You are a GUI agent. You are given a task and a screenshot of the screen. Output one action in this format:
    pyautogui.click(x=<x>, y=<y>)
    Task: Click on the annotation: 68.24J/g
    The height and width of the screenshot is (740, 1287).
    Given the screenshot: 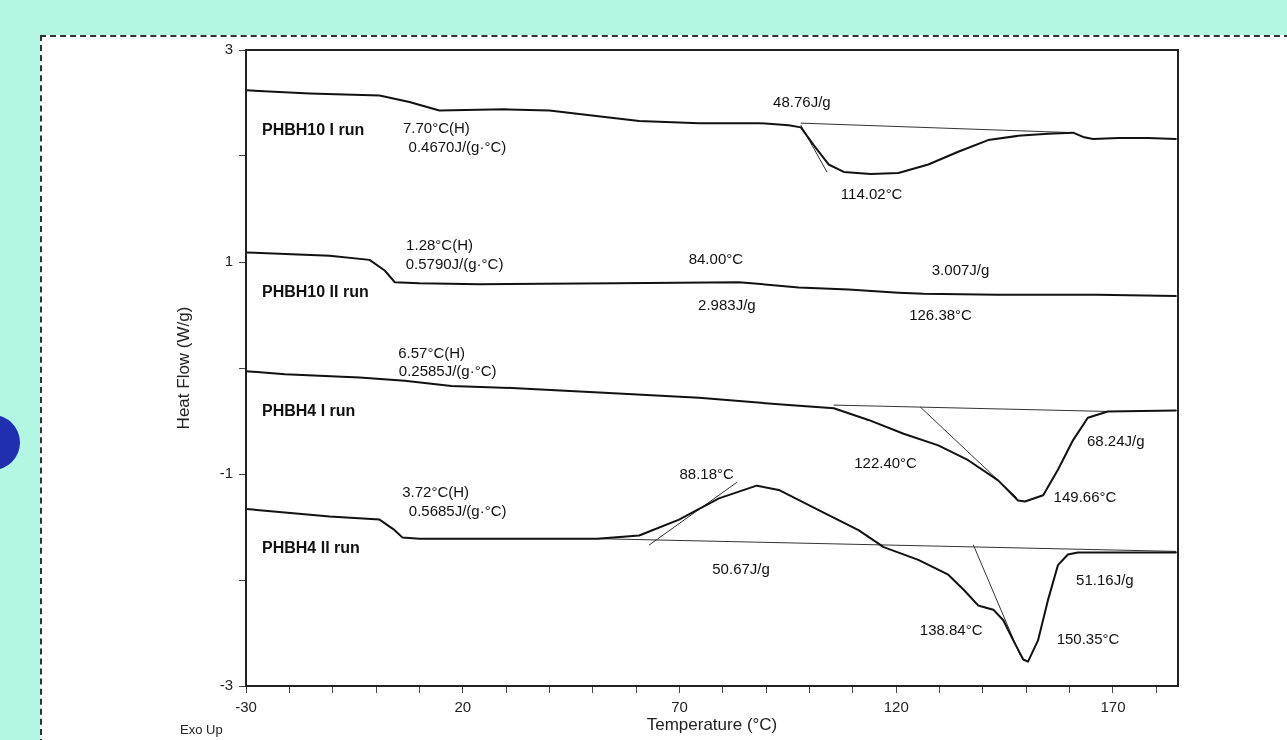 What is the action you would take?
    pyautogui.click(x=1116, y=440)
    